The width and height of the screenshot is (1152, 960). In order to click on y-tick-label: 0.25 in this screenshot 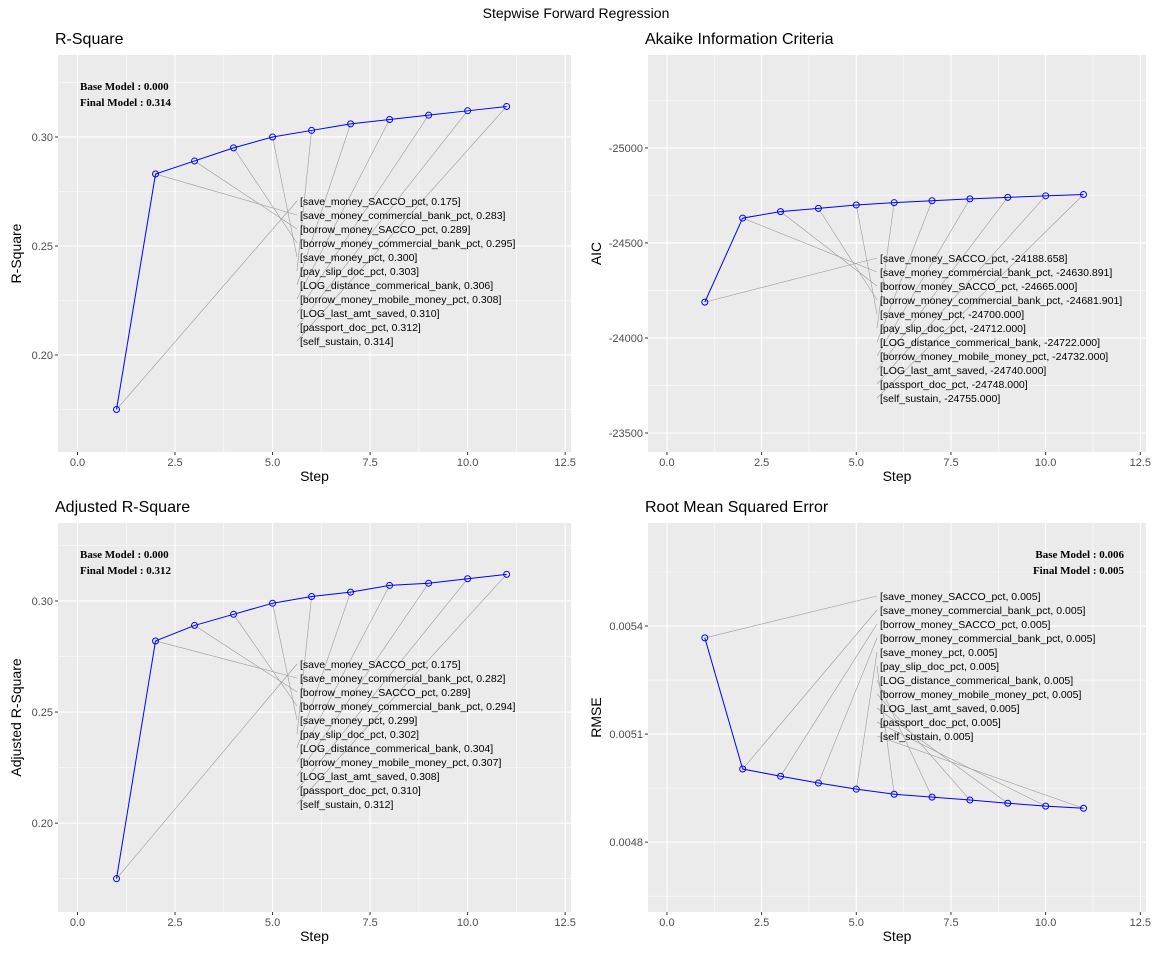, I will do `click(42, 247)`.